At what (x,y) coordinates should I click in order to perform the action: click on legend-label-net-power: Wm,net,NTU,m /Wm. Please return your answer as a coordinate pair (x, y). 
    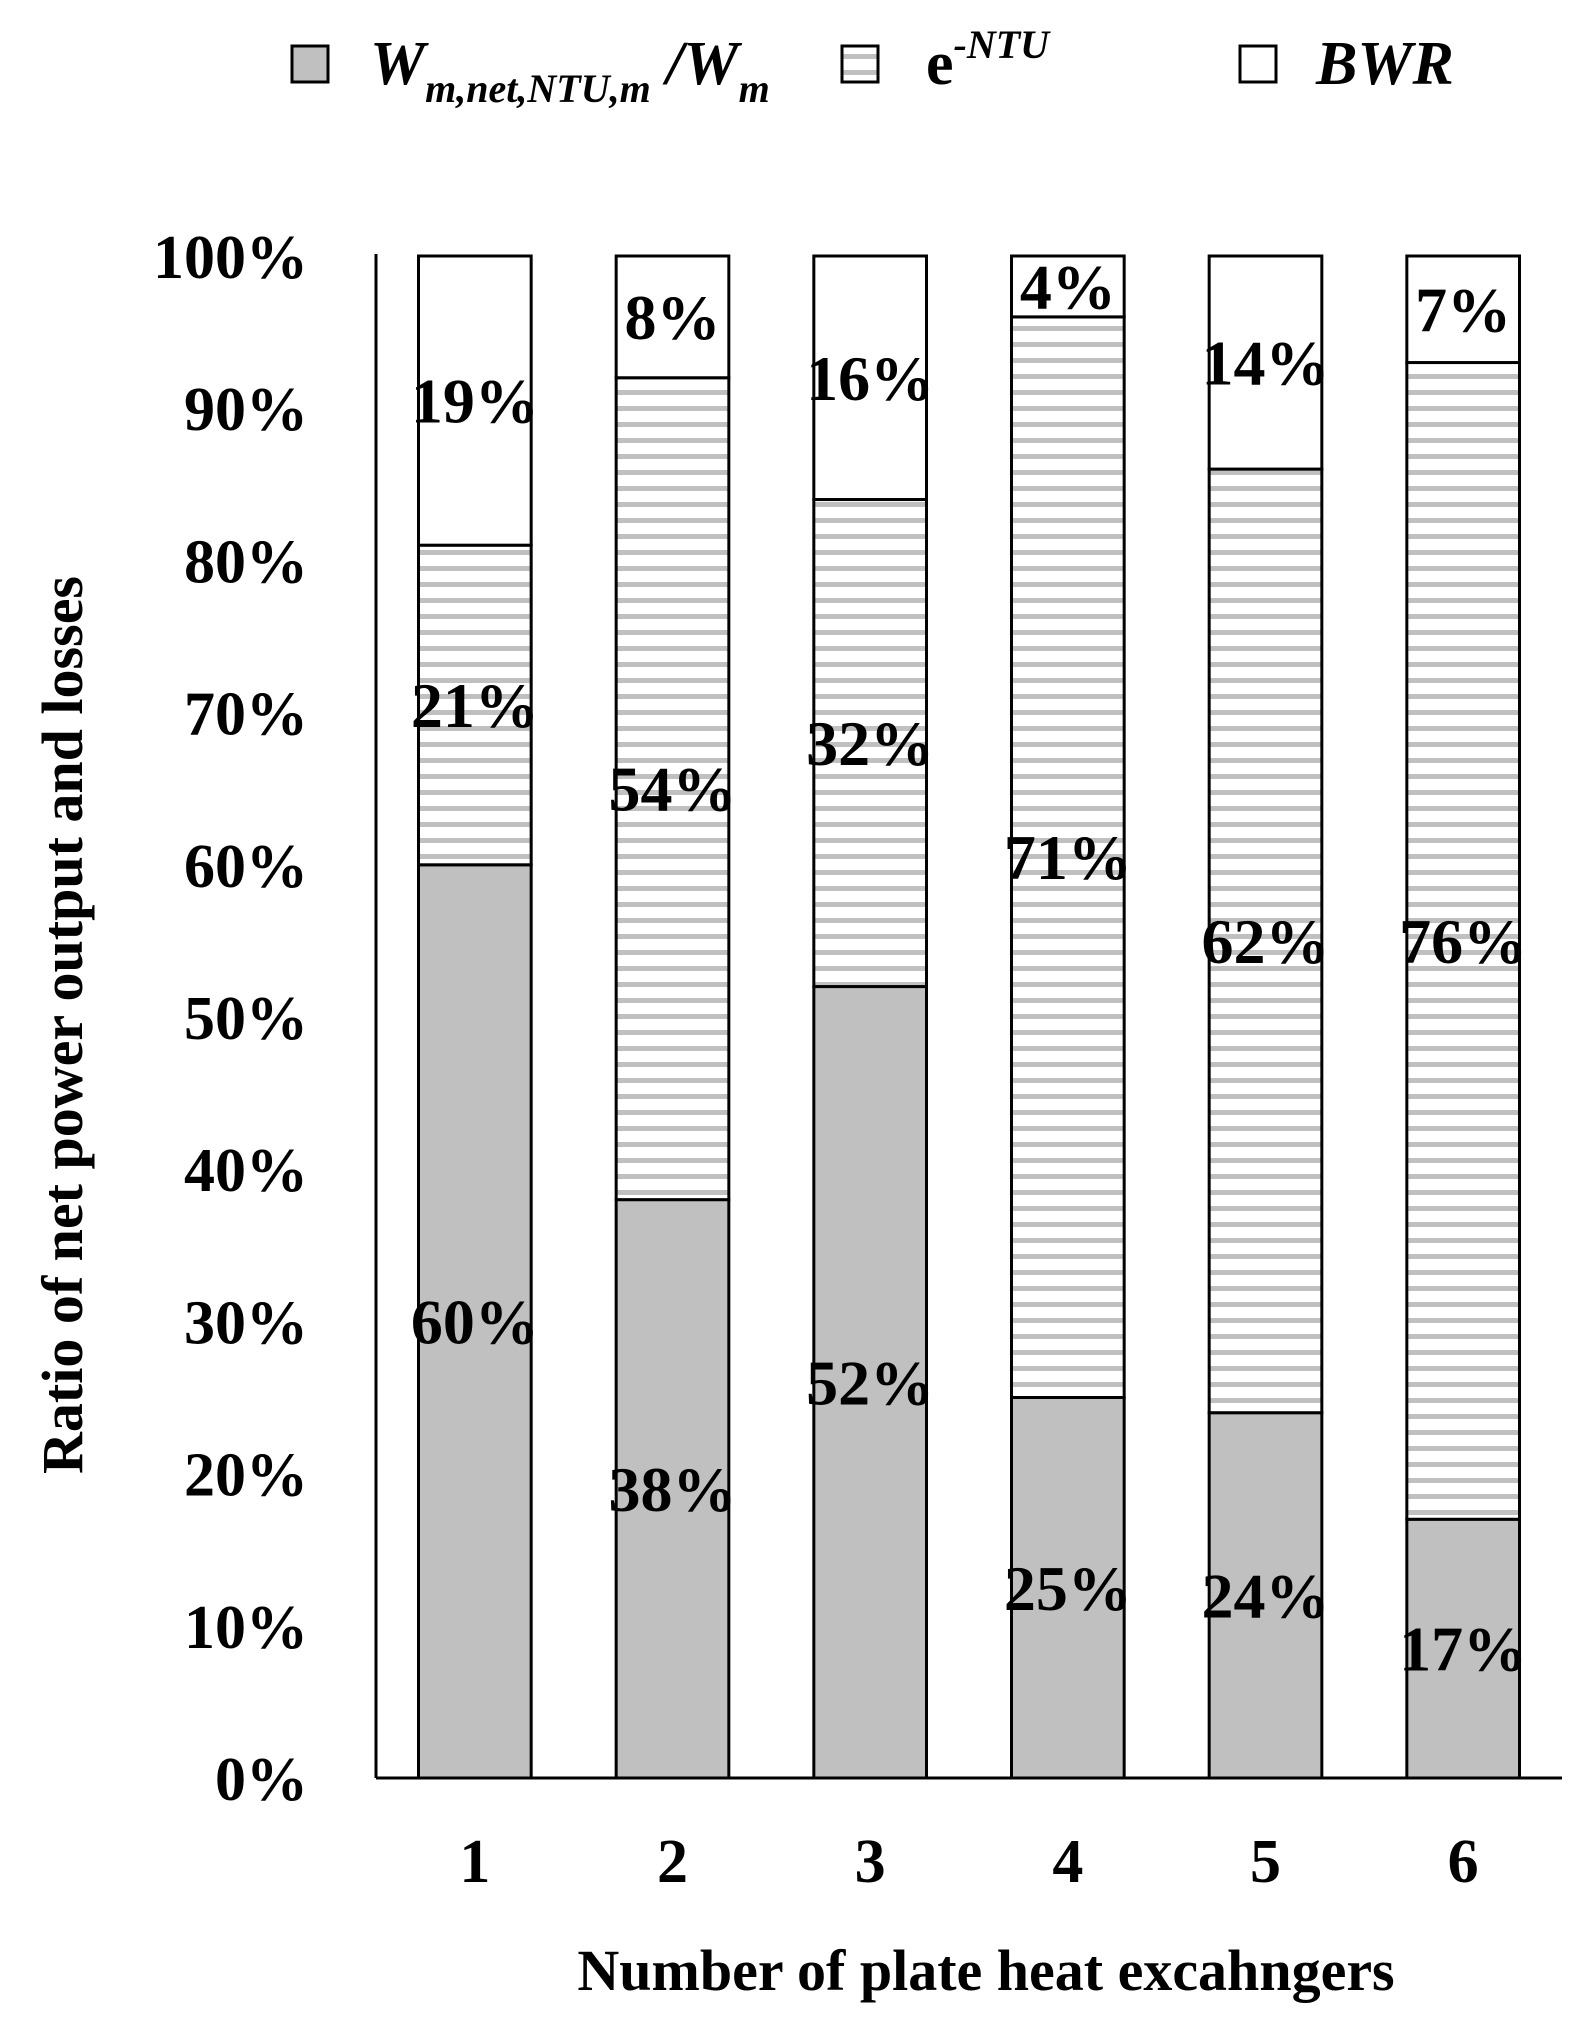
    Looking at the image, I should click on (570, 70).